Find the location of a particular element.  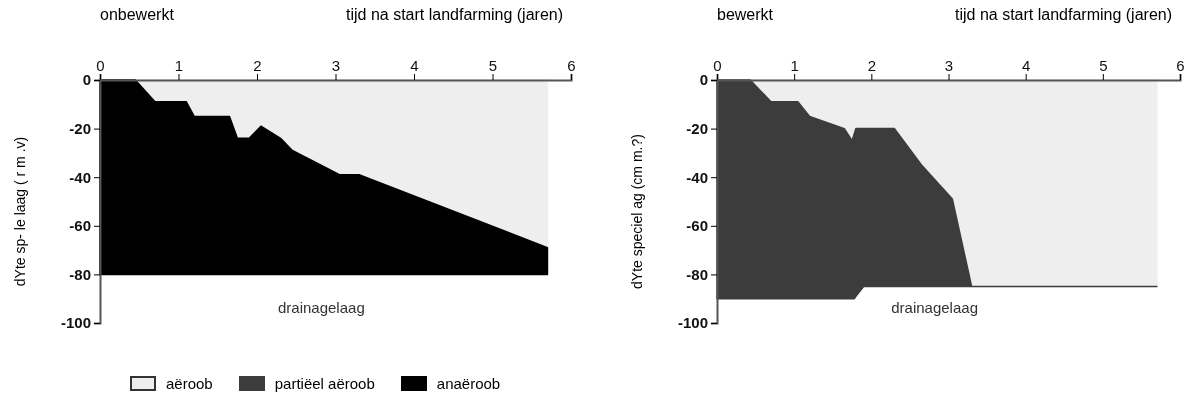

chart-title: bewerkt is located at coordinates (745, 14).